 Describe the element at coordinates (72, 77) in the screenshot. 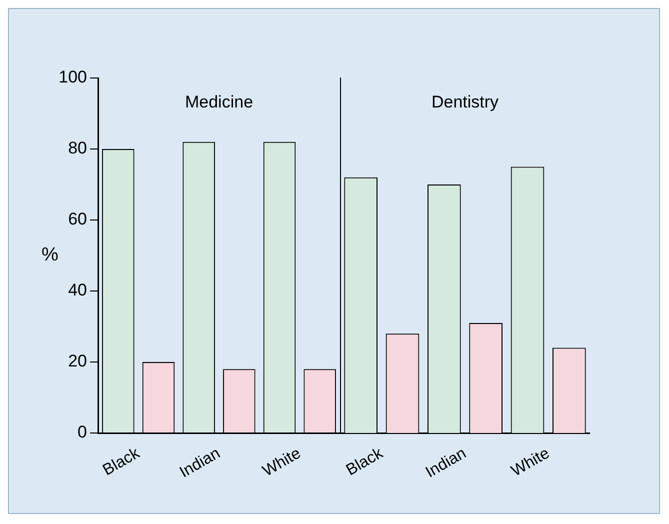

I see `y-tick-label: 100` at that location.